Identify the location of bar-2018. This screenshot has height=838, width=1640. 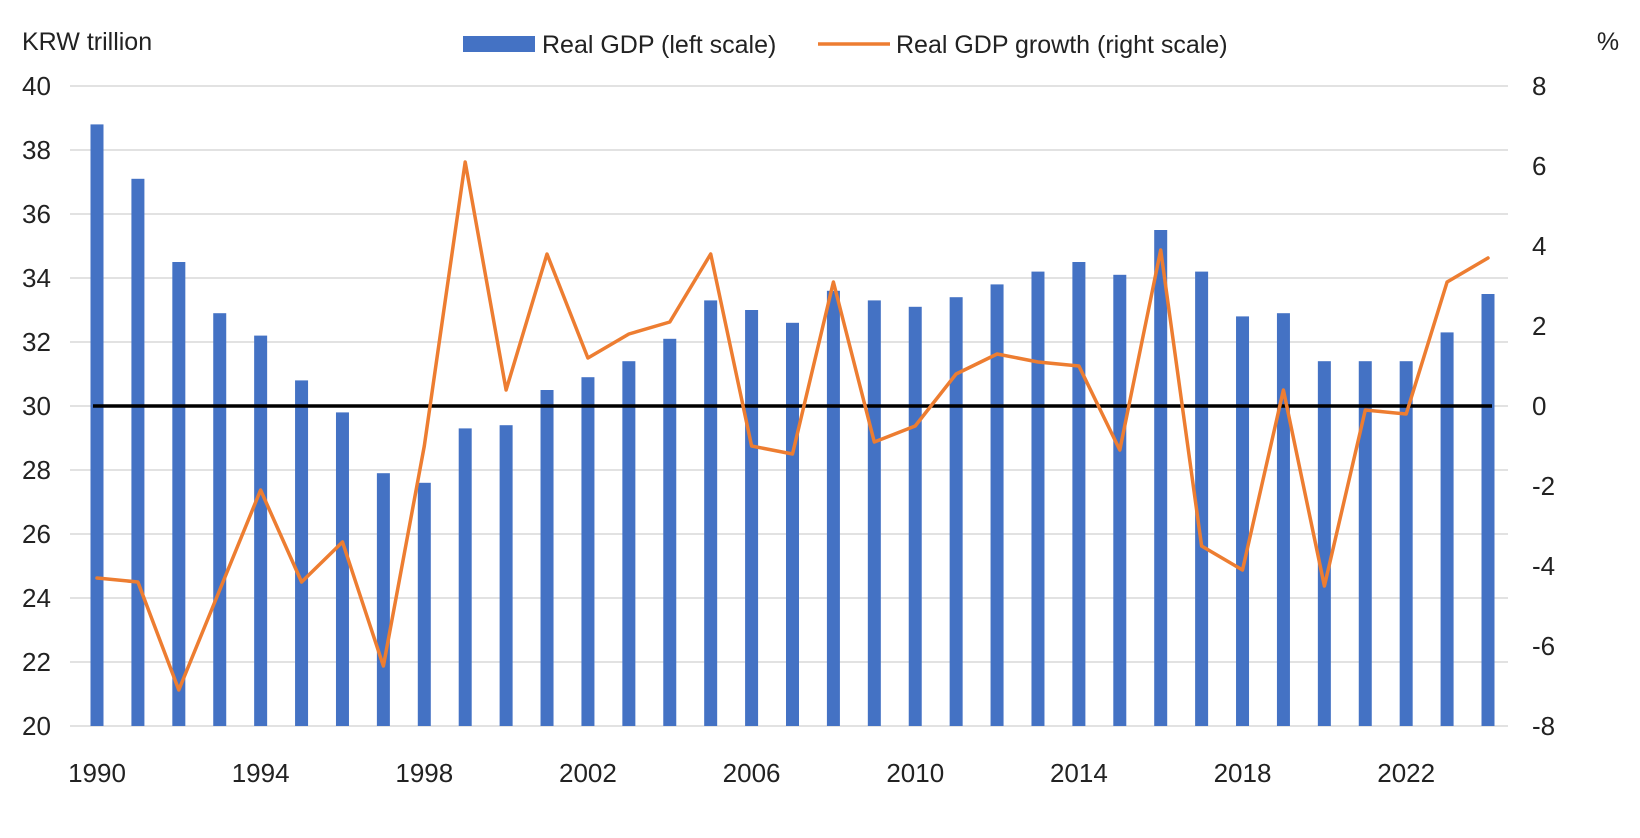
(1243, 521).